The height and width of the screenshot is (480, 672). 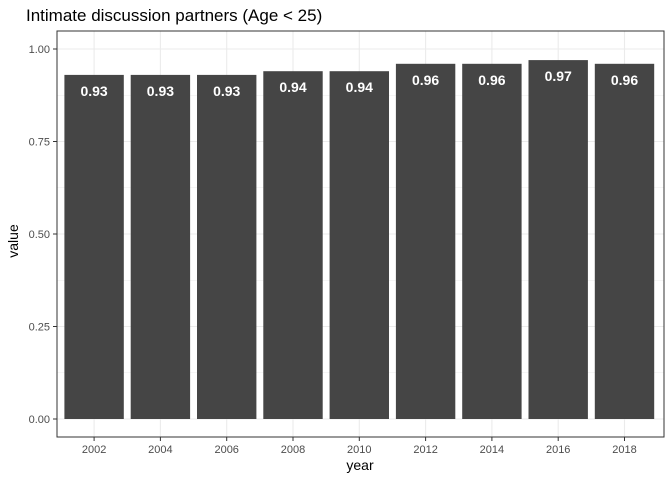 I want to click on bar-data-labels: 0.93 0.93 0.93 0.94 0.94 0.96 0.96 0.97 0.96, so click(x=359, y=83).